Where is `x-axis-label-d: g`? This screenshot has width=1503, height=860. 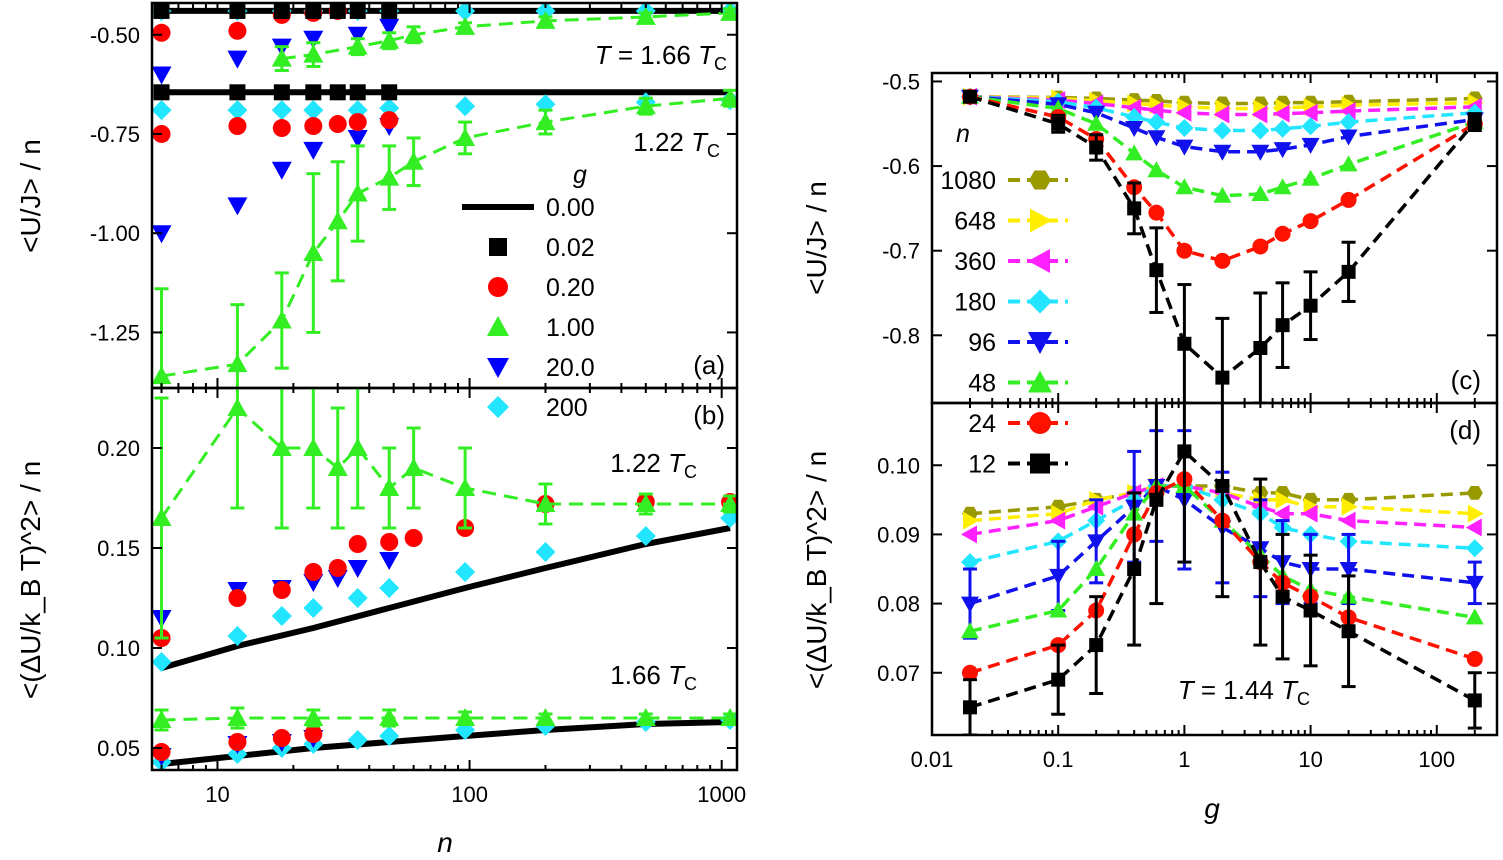 x-axis-label-d: g is located at coordinates (1212, 808).